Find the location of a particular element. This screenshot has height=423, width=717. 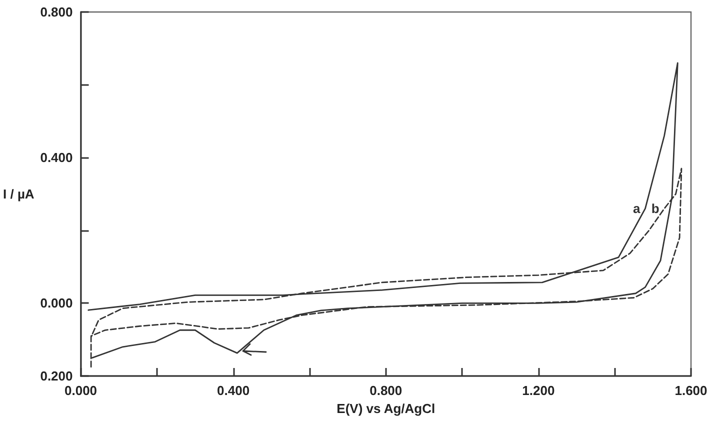

x-tick-label: 1.600 is located at coordinates (691, 390).